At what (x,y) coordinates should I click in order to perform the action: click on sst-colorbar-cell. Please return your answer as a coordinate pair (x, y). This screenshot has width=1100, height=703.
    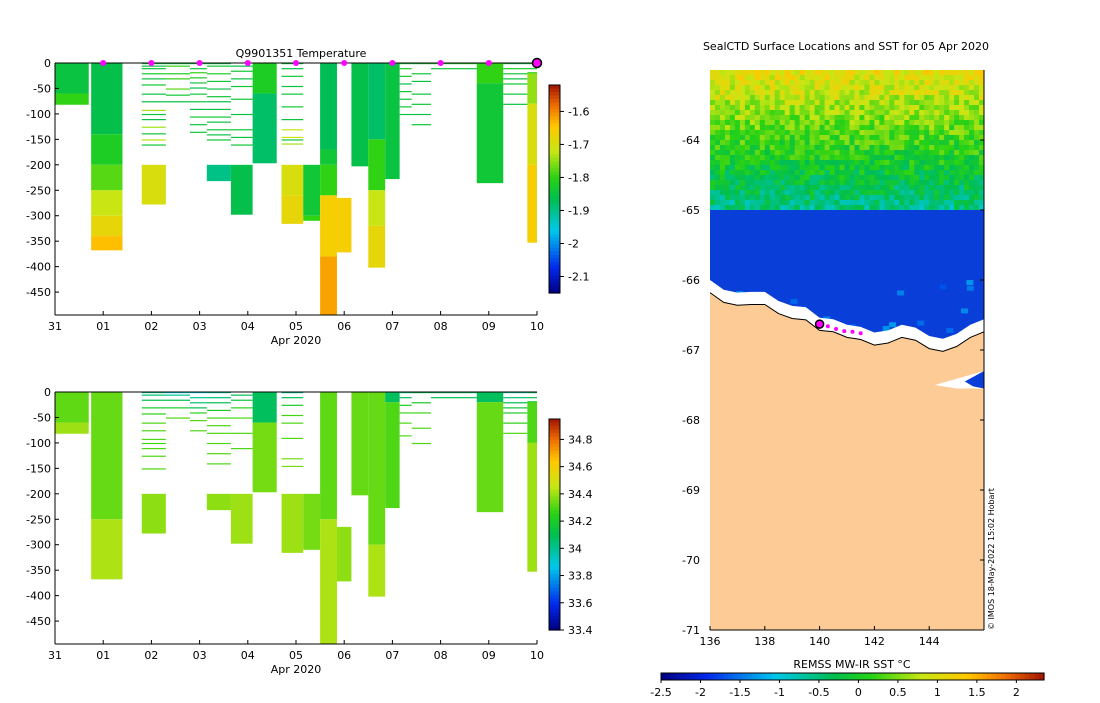
    Looking at the image, I should click on (735, 676).